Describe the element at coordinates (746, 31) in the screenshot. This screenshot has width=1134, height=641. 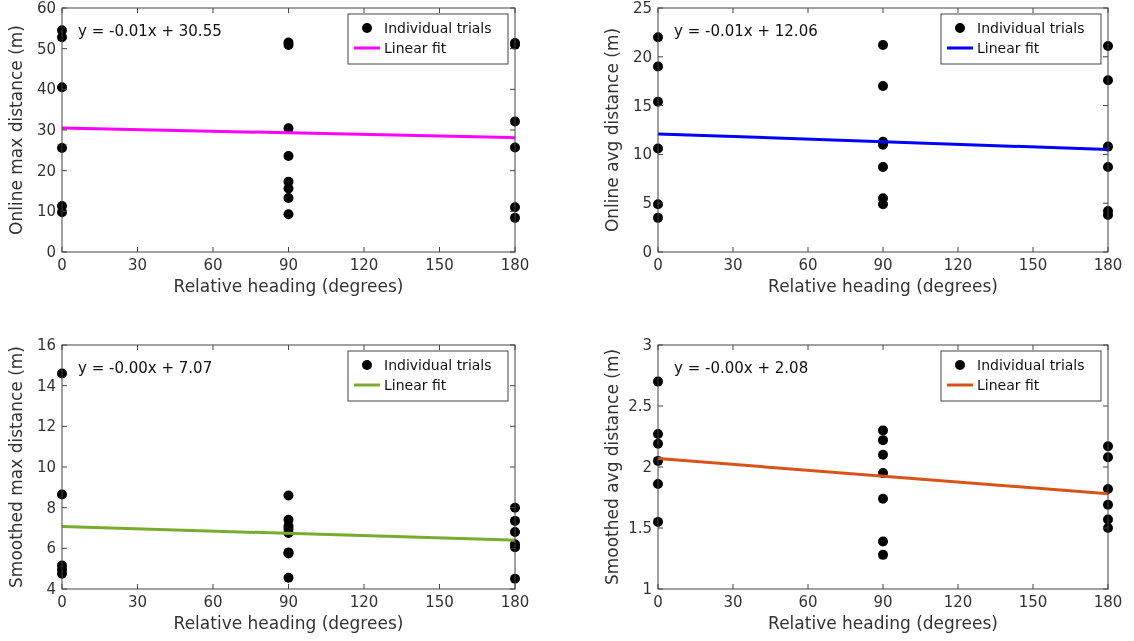
I see `annotation: y = -0.01x + 12.06` at that location.